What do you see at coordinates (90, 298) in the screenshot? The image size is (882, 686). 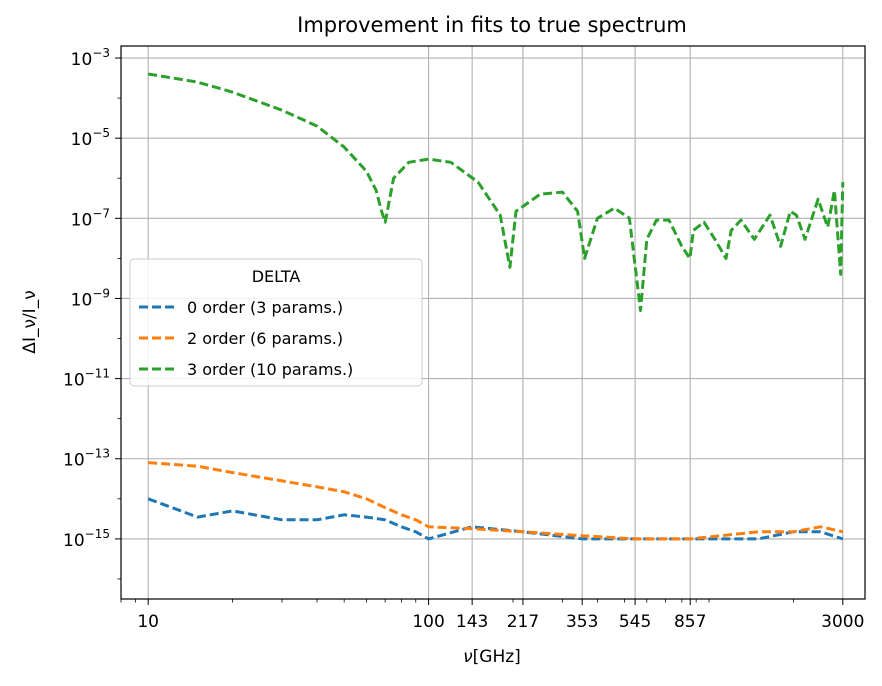 I see `y-tick-label: 10⁻⁹` at bounding box center [90, 298].